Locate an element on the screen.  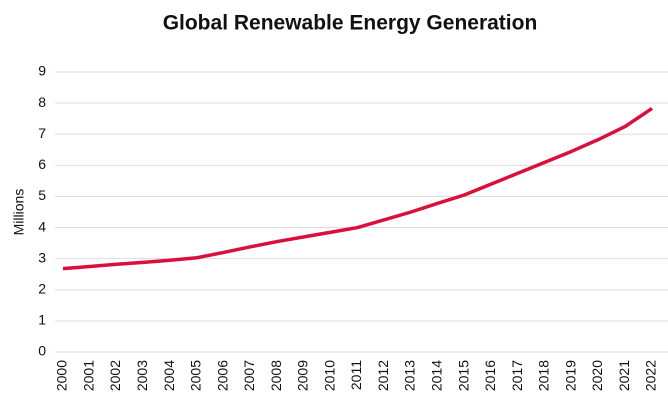
x-tick-label: 2020 is located at coordinates (597, 375).